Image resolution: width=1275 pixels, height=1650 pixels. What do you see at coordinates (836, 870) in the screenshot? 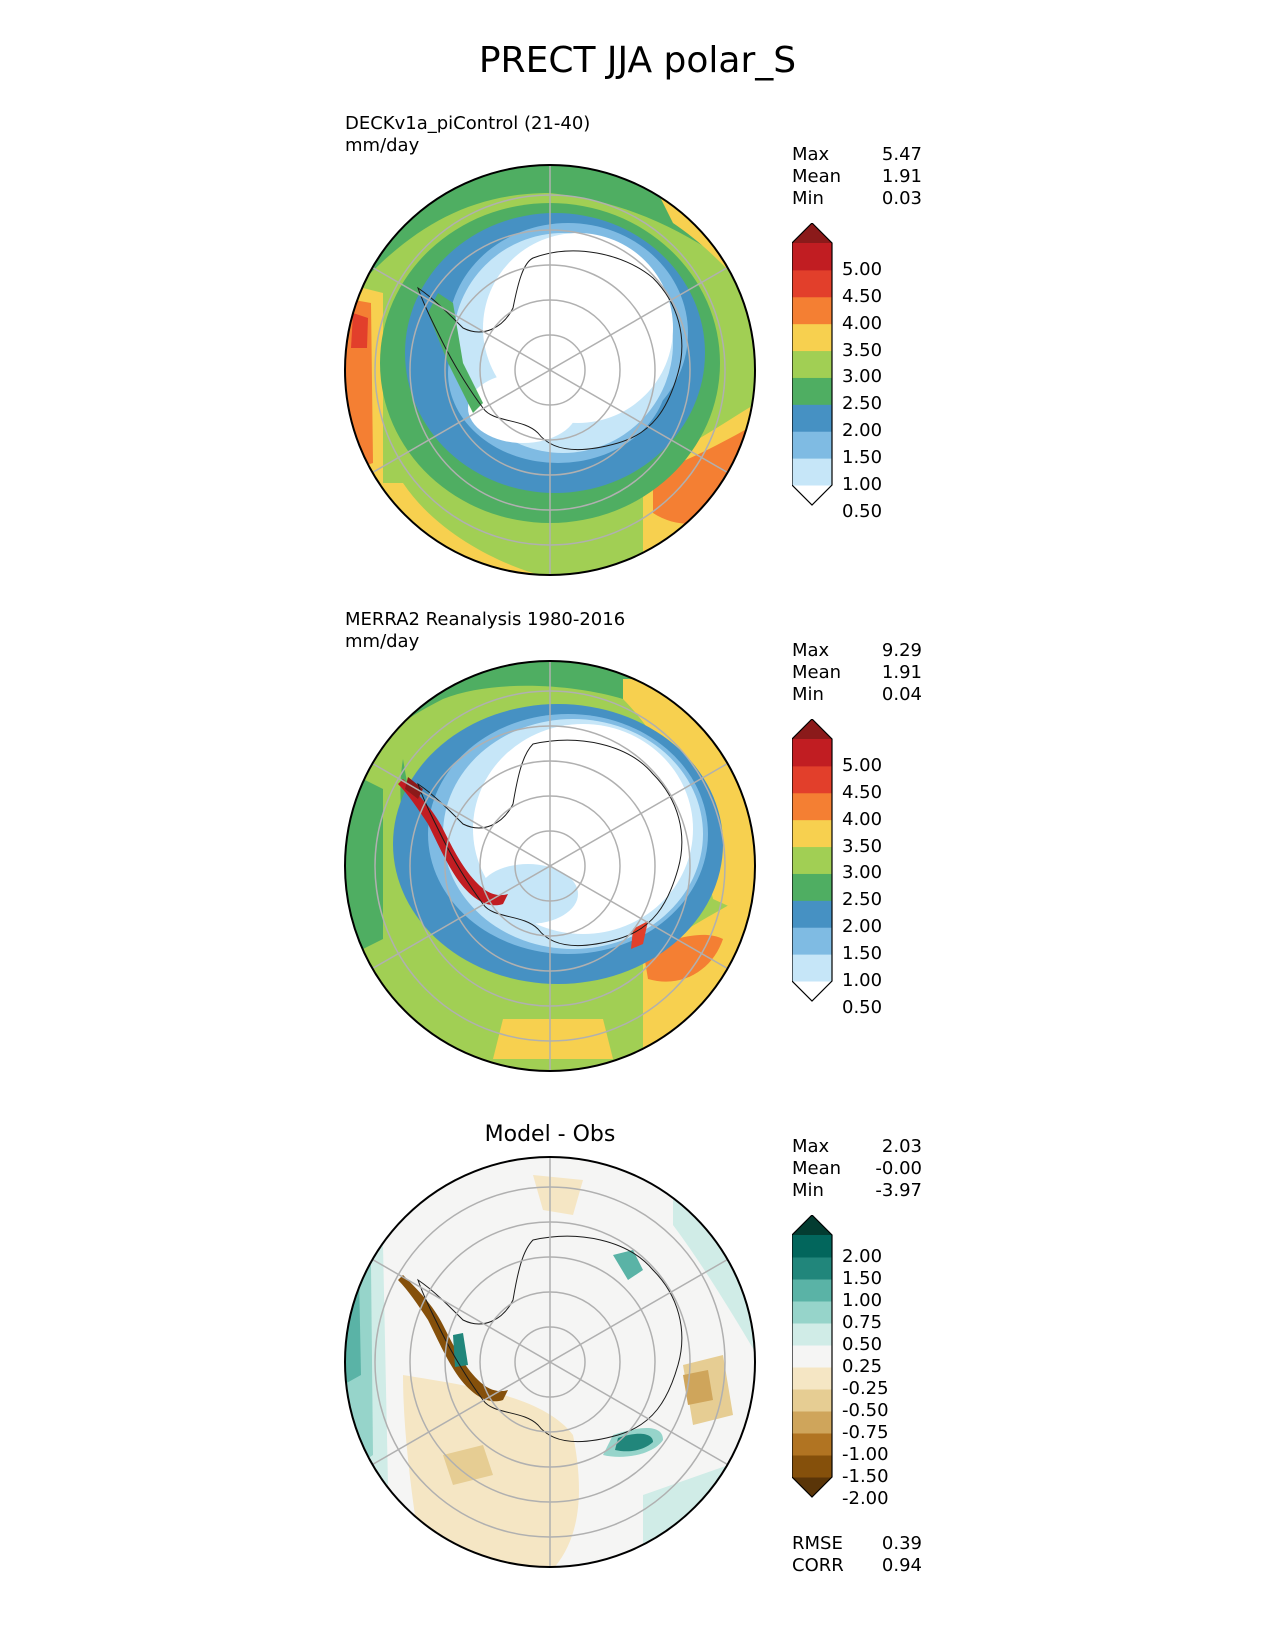
I see `panel-2-colorbar: 5.00 4.50 4.00 3.50 3.00 2.50 2.00 1.50 1.00 0.50` at bounding box center [836, 870].